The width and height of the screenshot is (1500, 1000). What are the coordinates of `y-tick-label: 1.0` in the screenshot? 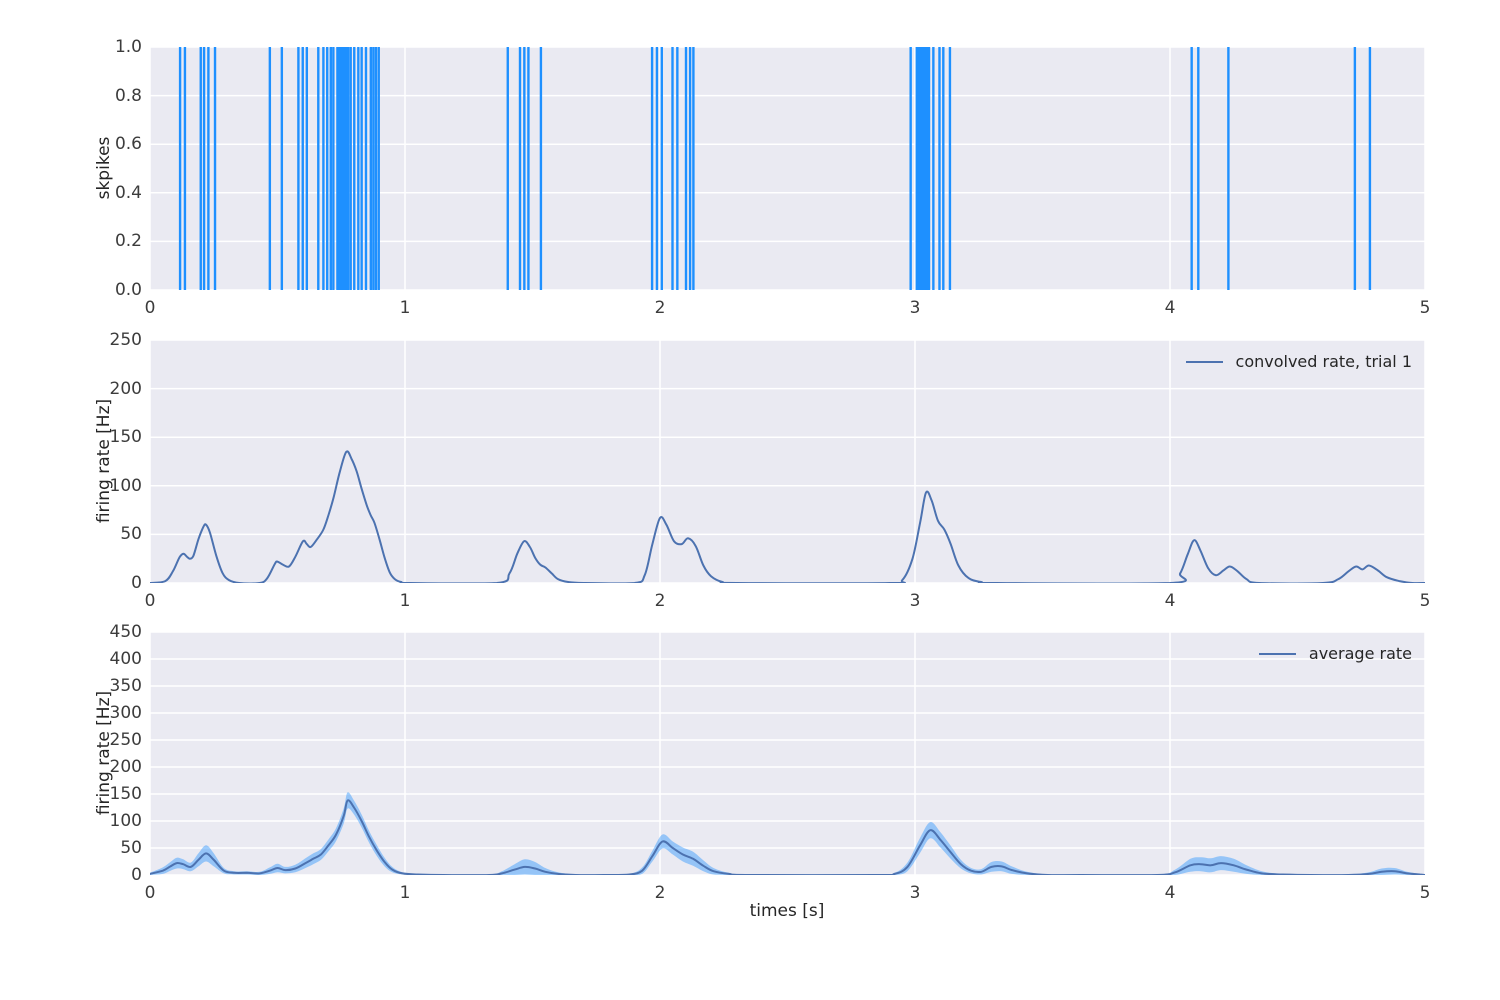 It's located at (128, 47).